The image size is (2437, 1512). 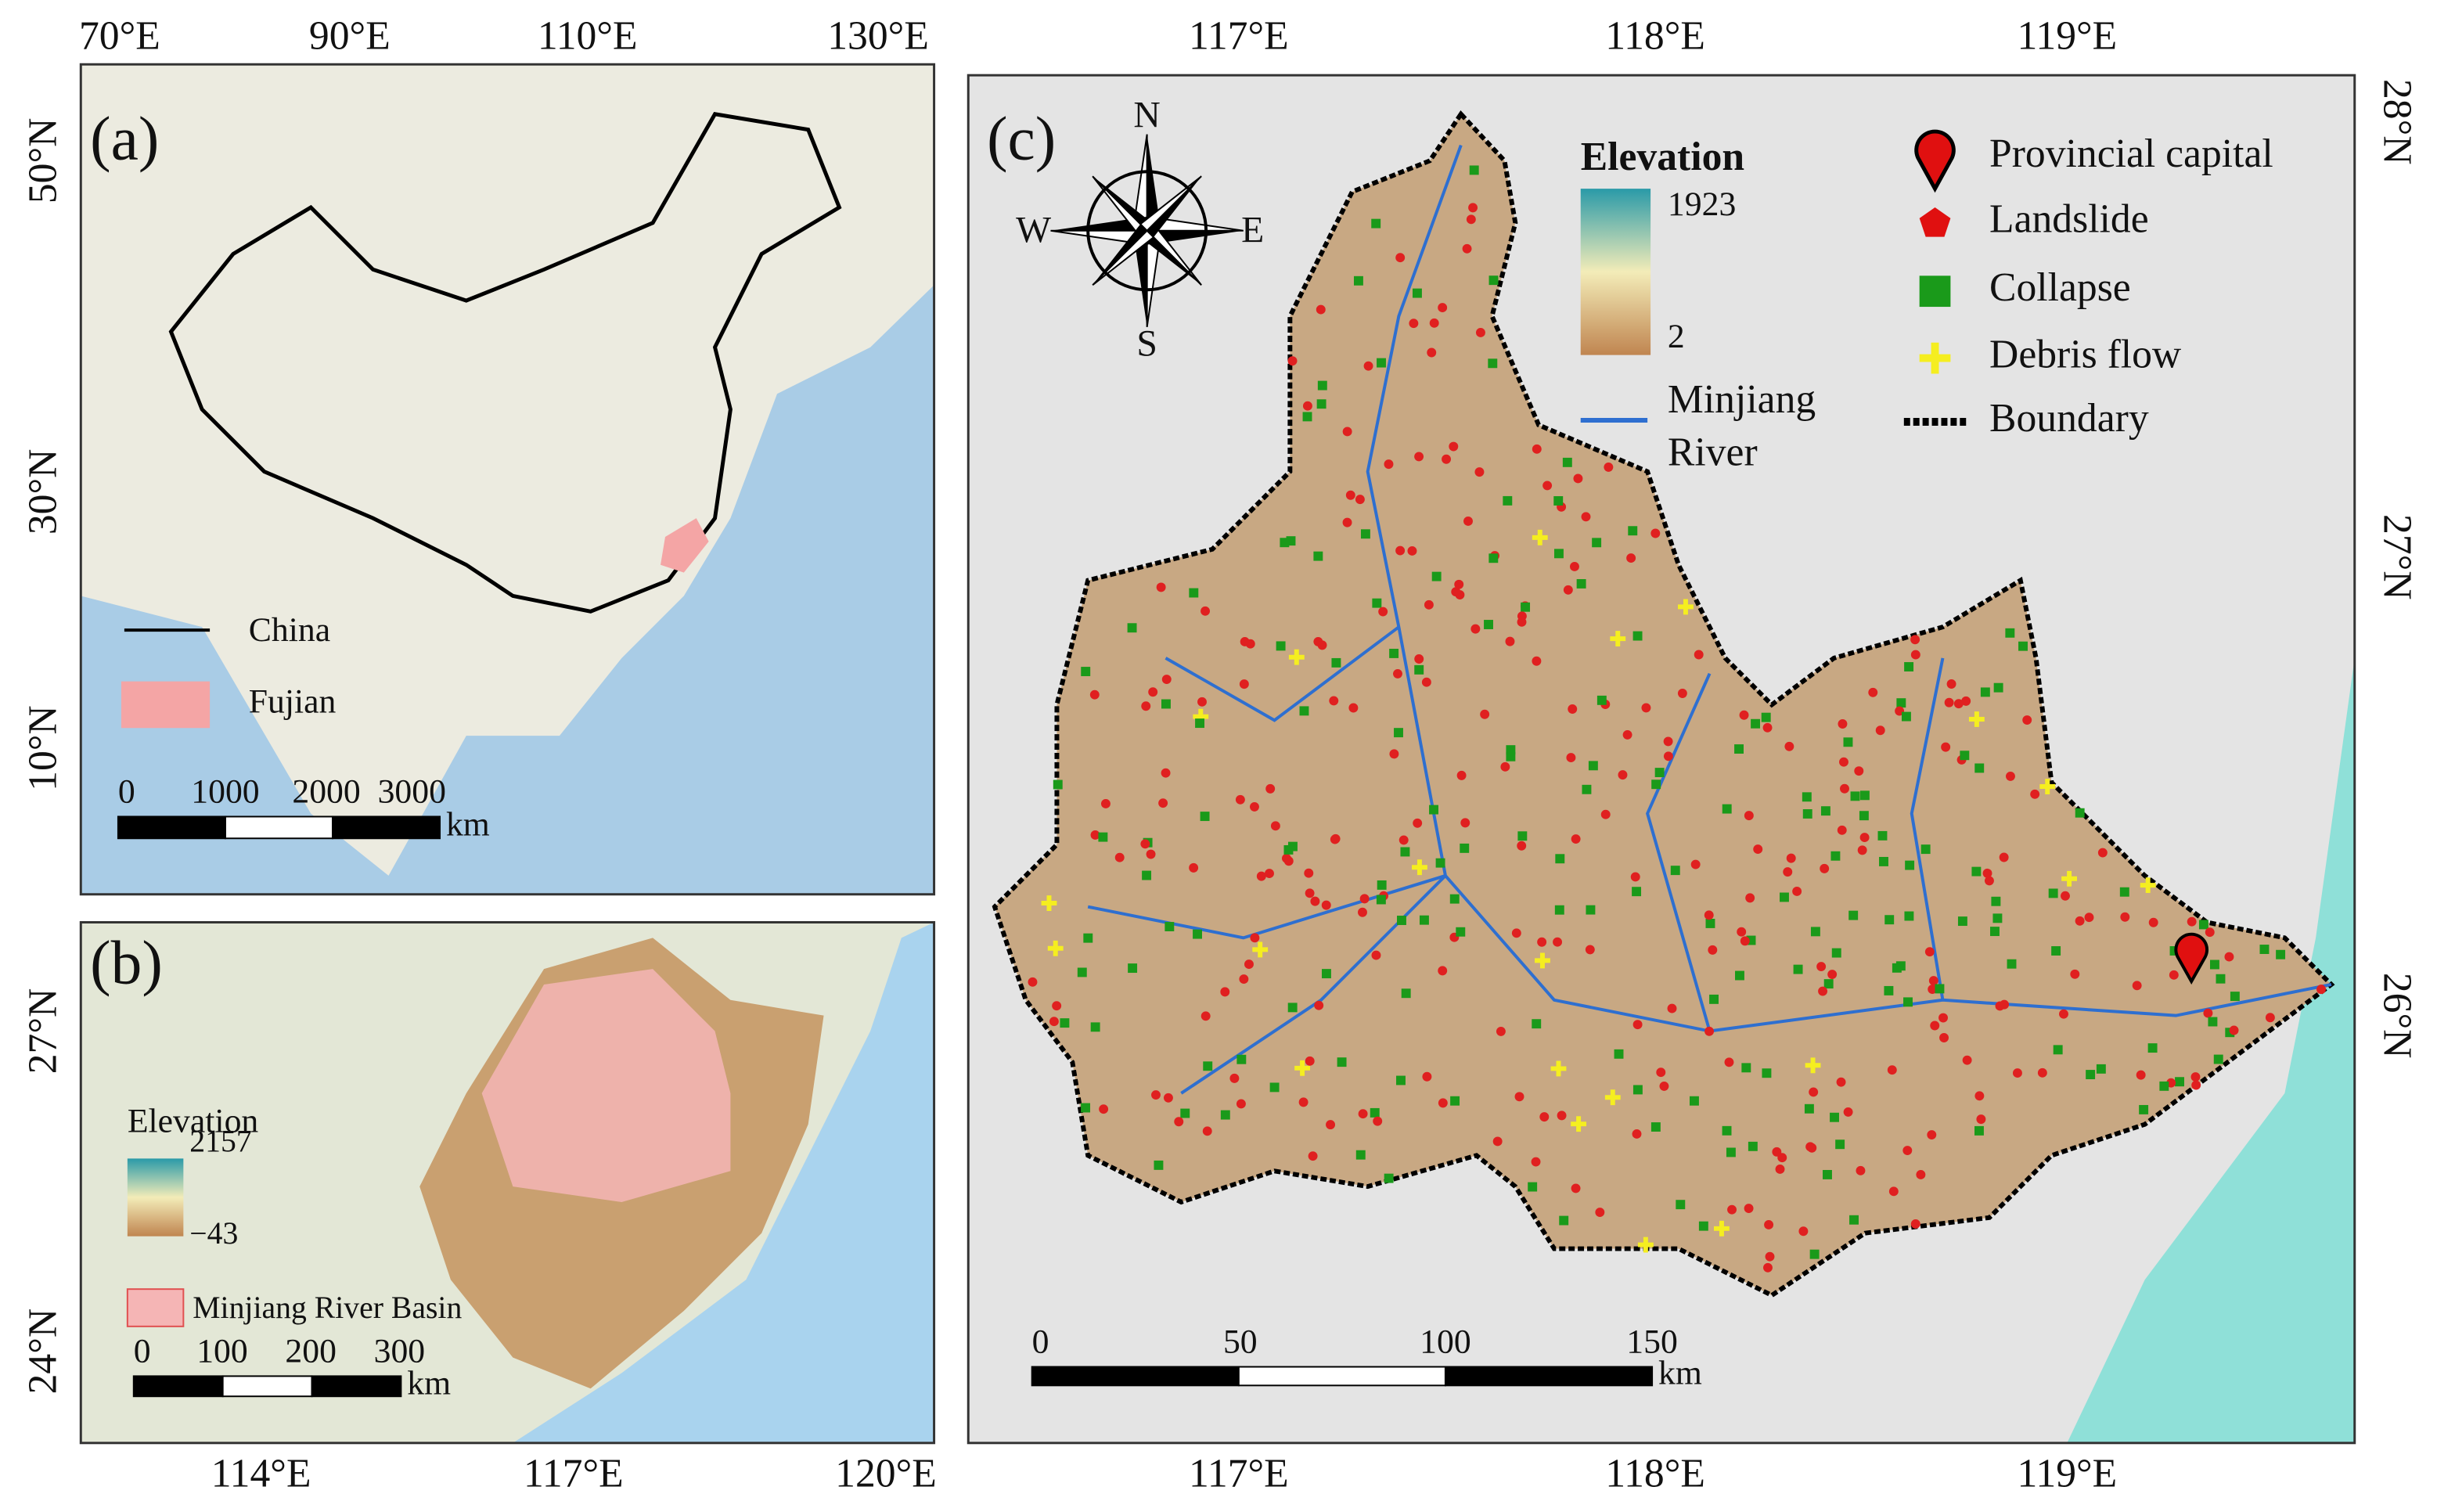 What do you see at coordinates (1676, 336) in the screenshot?
I see `elevation-min: 2` at bounding box center [1676, 336].